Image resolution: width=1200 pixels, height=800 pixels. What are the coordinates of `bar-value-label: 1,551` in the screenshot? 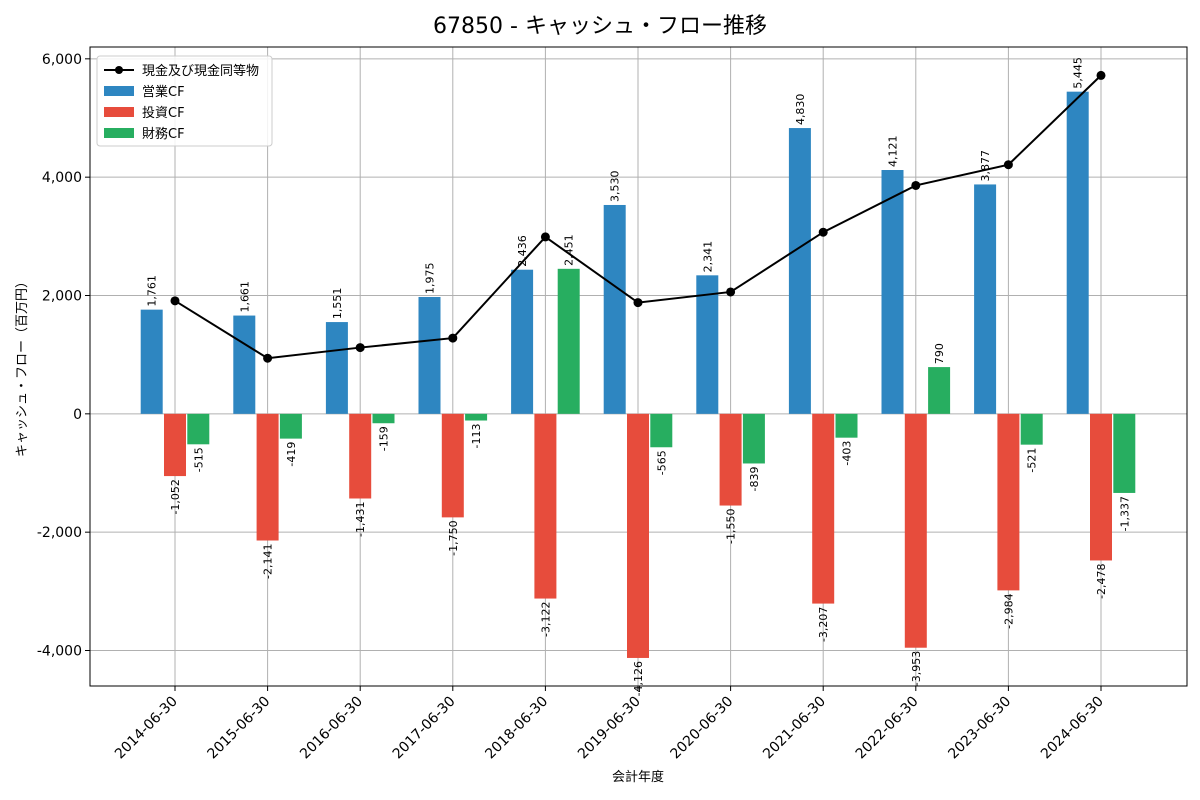 It's located at (337, 304).